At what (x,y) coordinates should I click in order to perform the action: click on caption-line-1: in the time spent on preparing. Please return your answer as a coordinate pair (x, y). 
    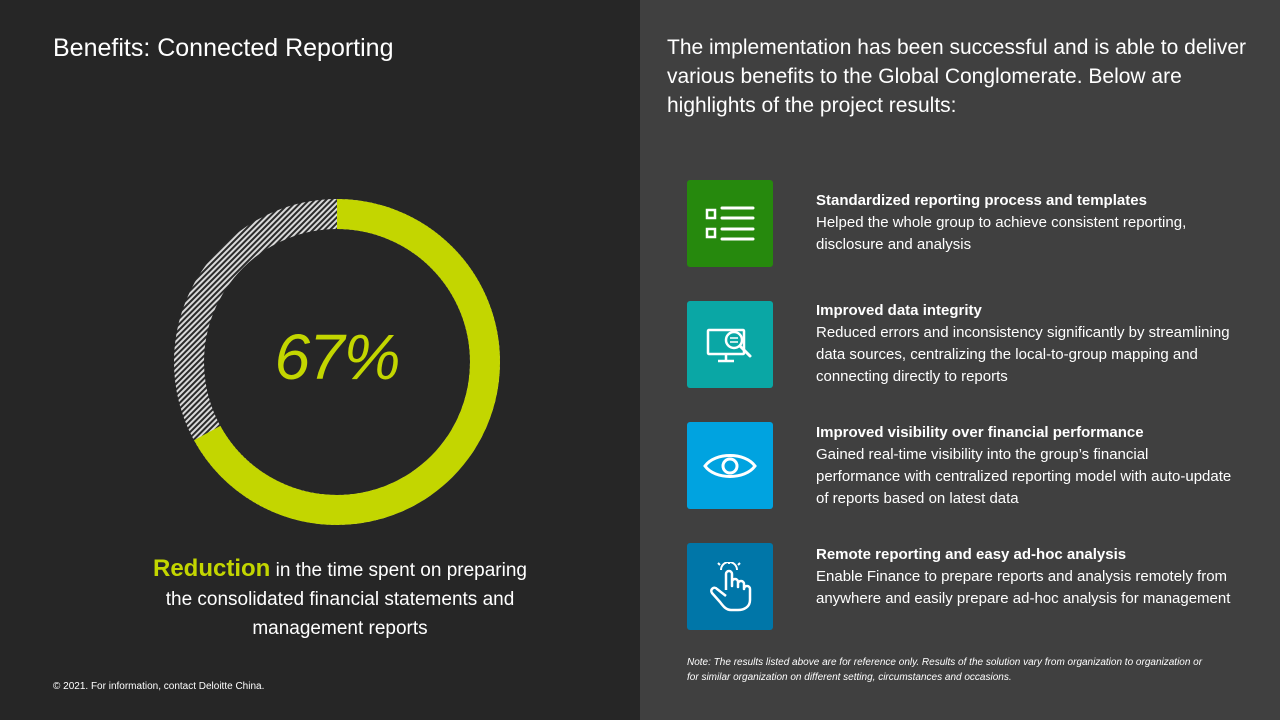
    Looking at the image, I should click on (398, 570).